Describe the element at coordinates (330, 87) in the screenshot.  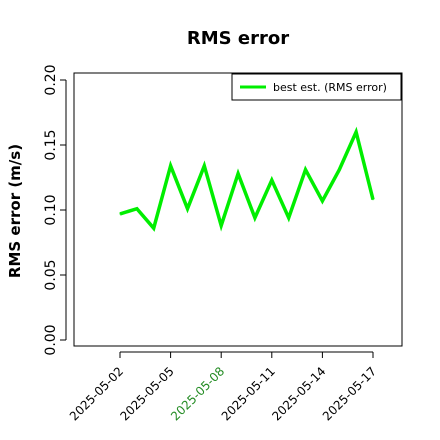
I see `legend-label-best-est: best est. (RMS error)` at that location.